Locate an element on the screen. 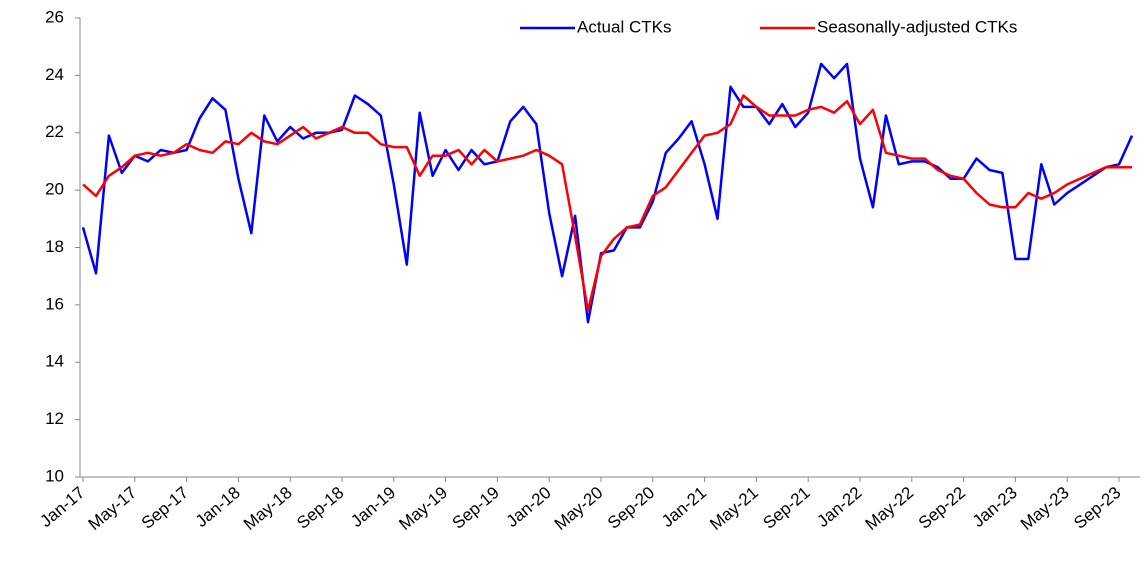 This screenshot has height=562, width=1143. y-tick-label: 24 is located at coordinates (54, 74).